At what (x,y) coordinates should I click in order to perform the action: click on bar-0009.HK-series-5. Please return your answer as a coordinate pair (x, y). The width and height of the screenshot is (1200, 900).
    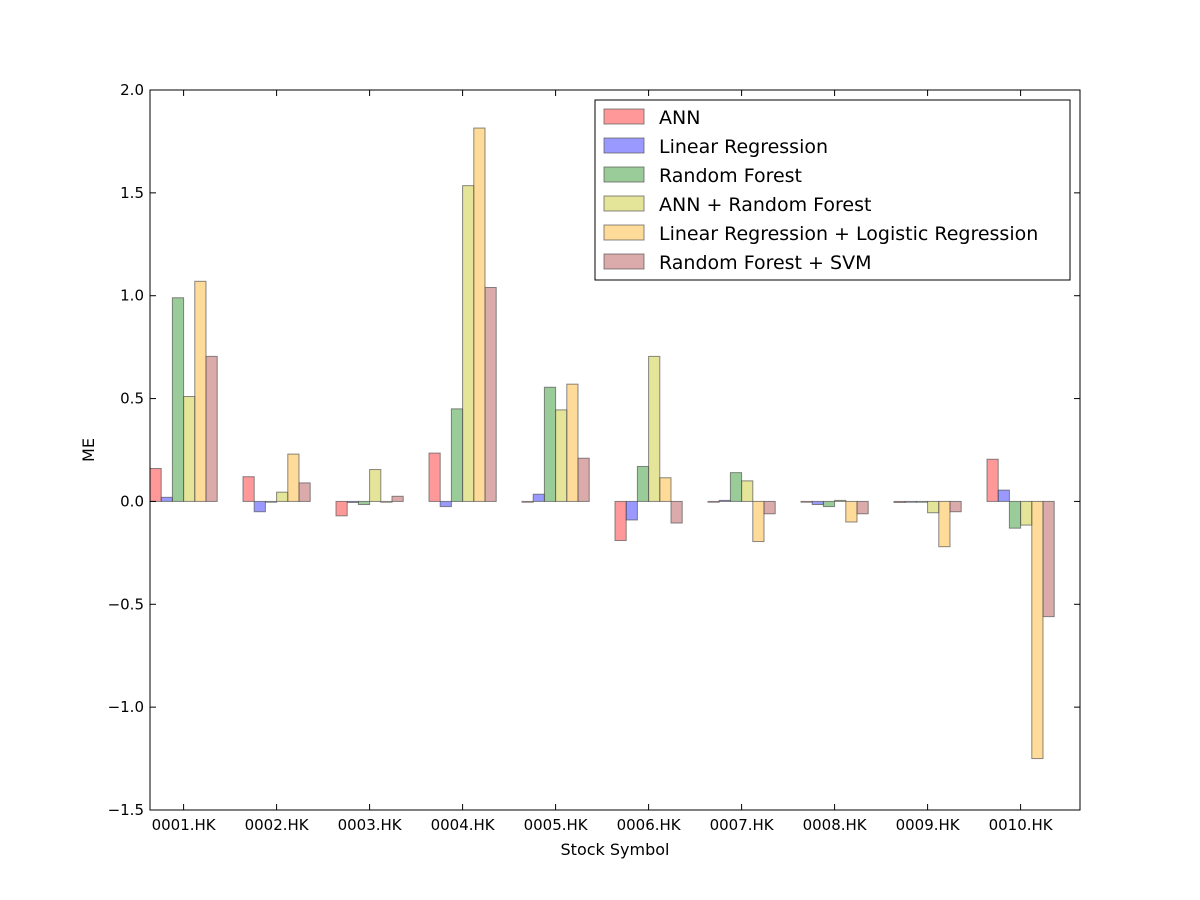
    Looking at the image, I should click on (955, 506).